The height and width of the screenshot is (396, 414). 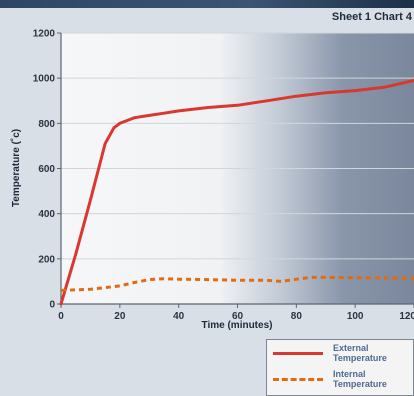 What do you see at coordinates (46, 169) in the screenshot?
I see `y-tick-label-600: 600` at bounding box center [46, 169].